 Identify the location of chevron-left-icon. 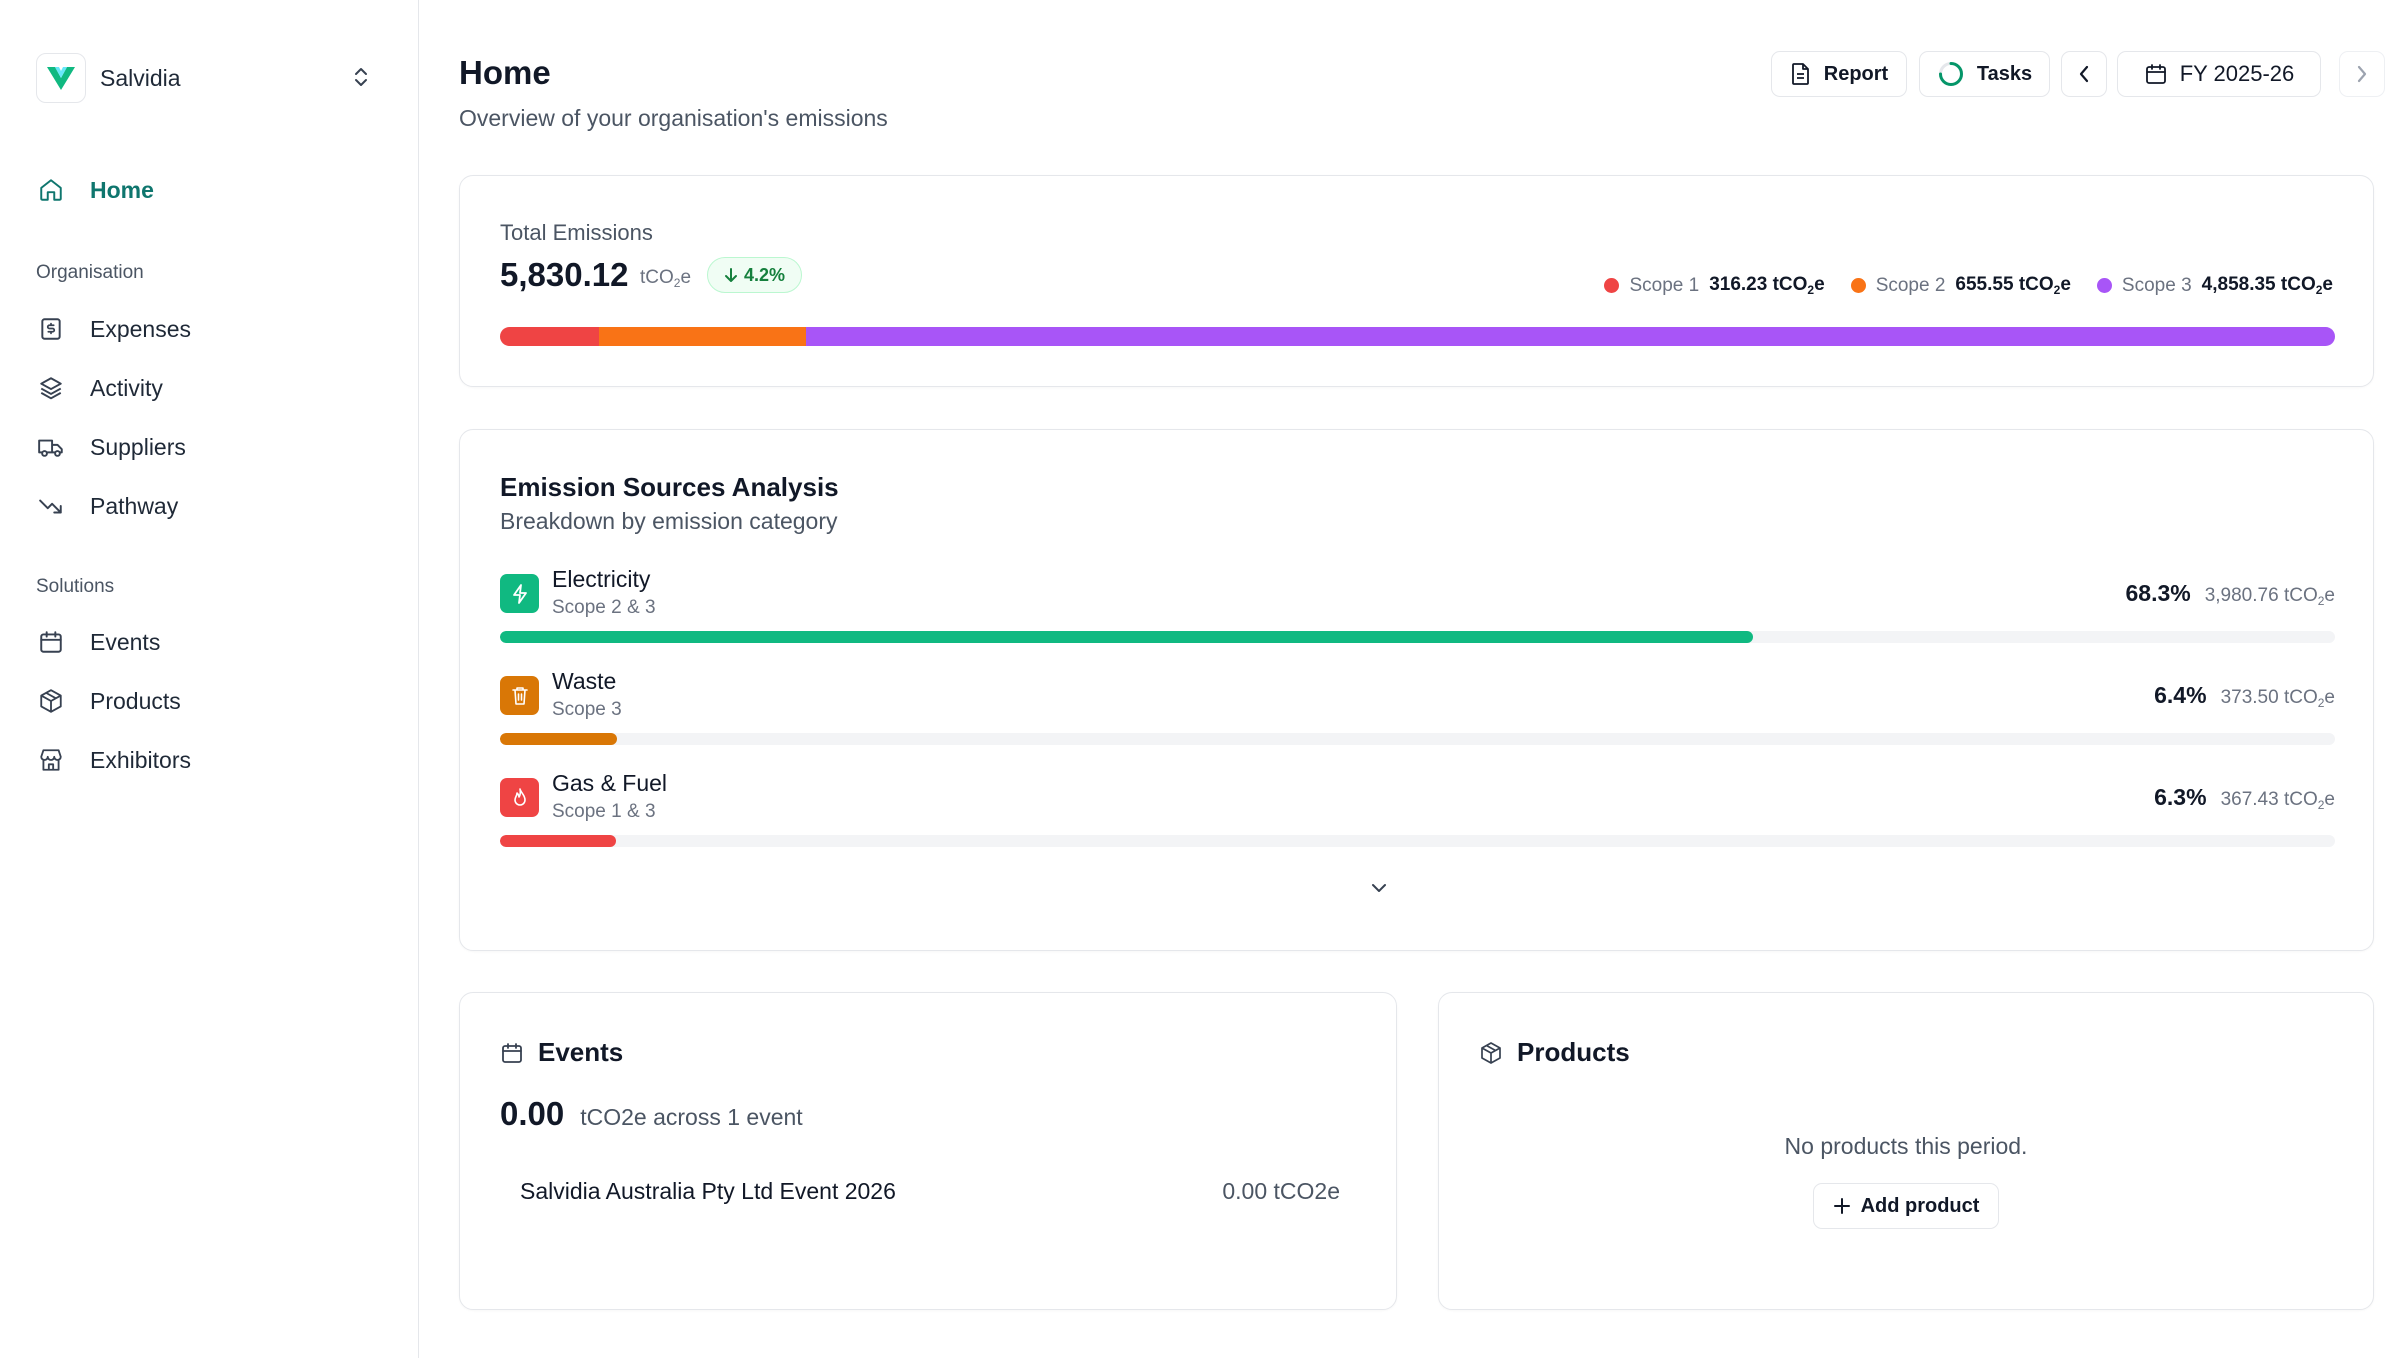
(2084, 74).